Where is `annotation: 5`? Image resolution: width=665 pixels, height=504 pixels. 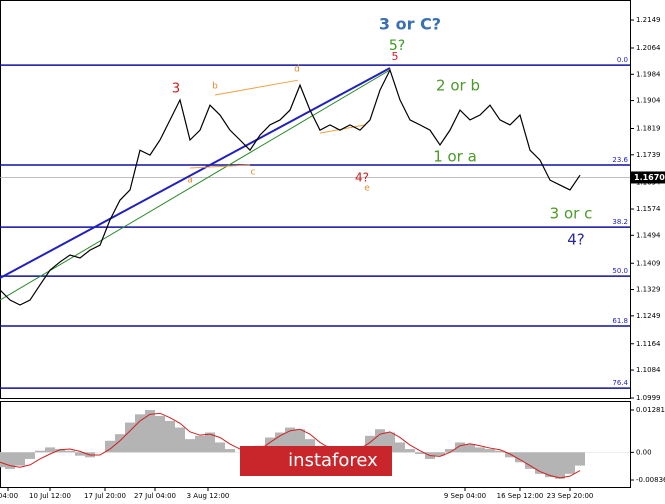
annotation: 5 is located at coordinates (395, 56).